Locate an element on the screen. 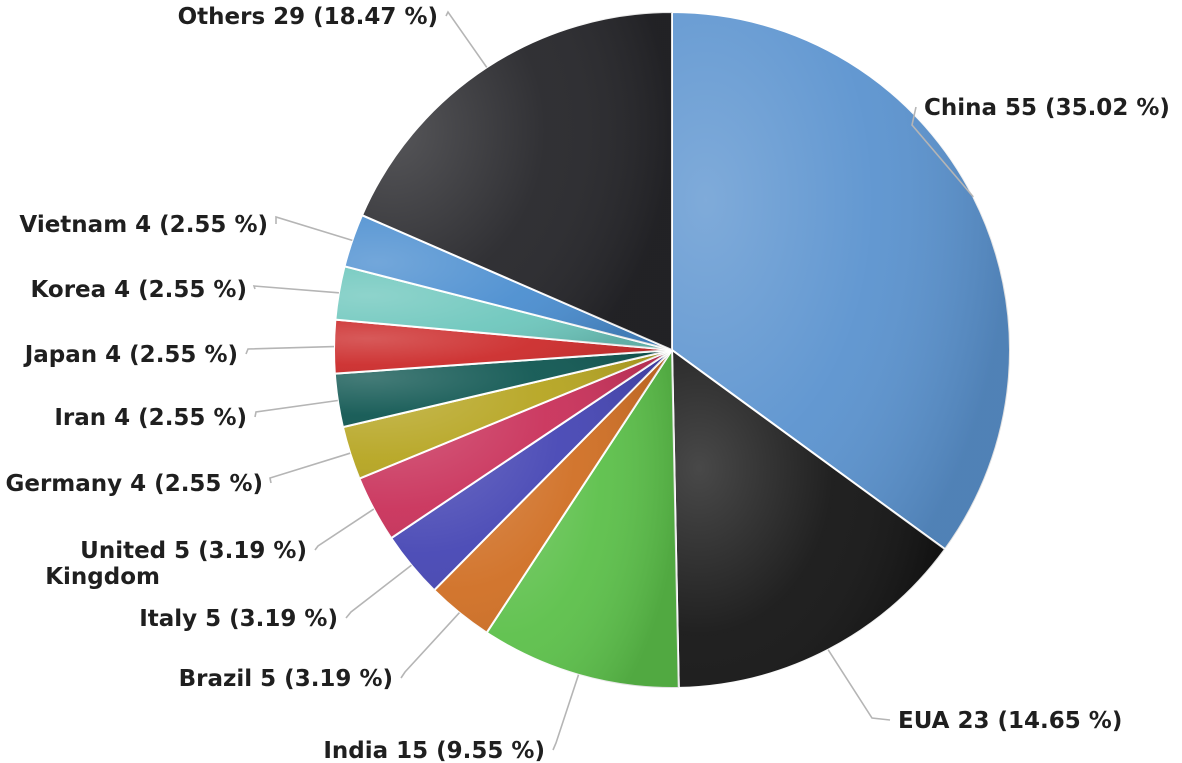 Image resolution: width=1182 pixels, height=763 pixels. label-connector-germany is located at coordinates (310, 468).